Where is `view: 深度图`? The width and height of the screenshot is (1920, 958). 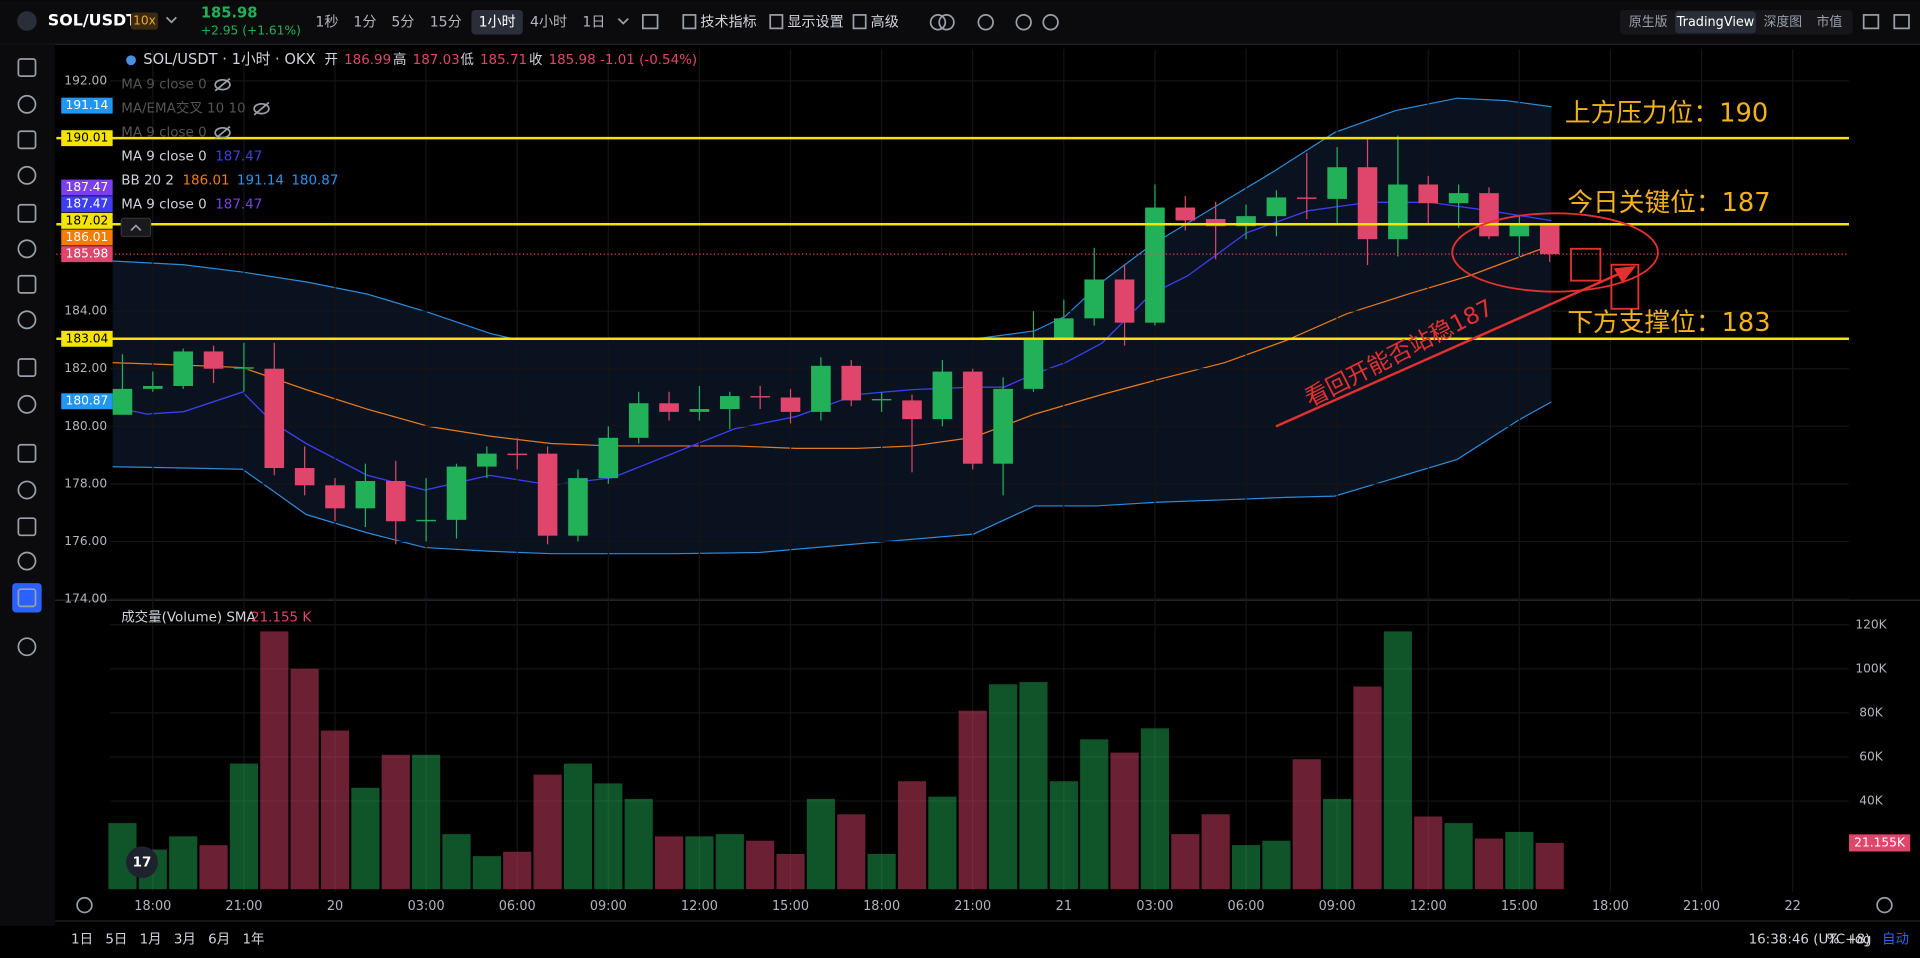 view: 深度图 is located at coordinates (1783, 22).